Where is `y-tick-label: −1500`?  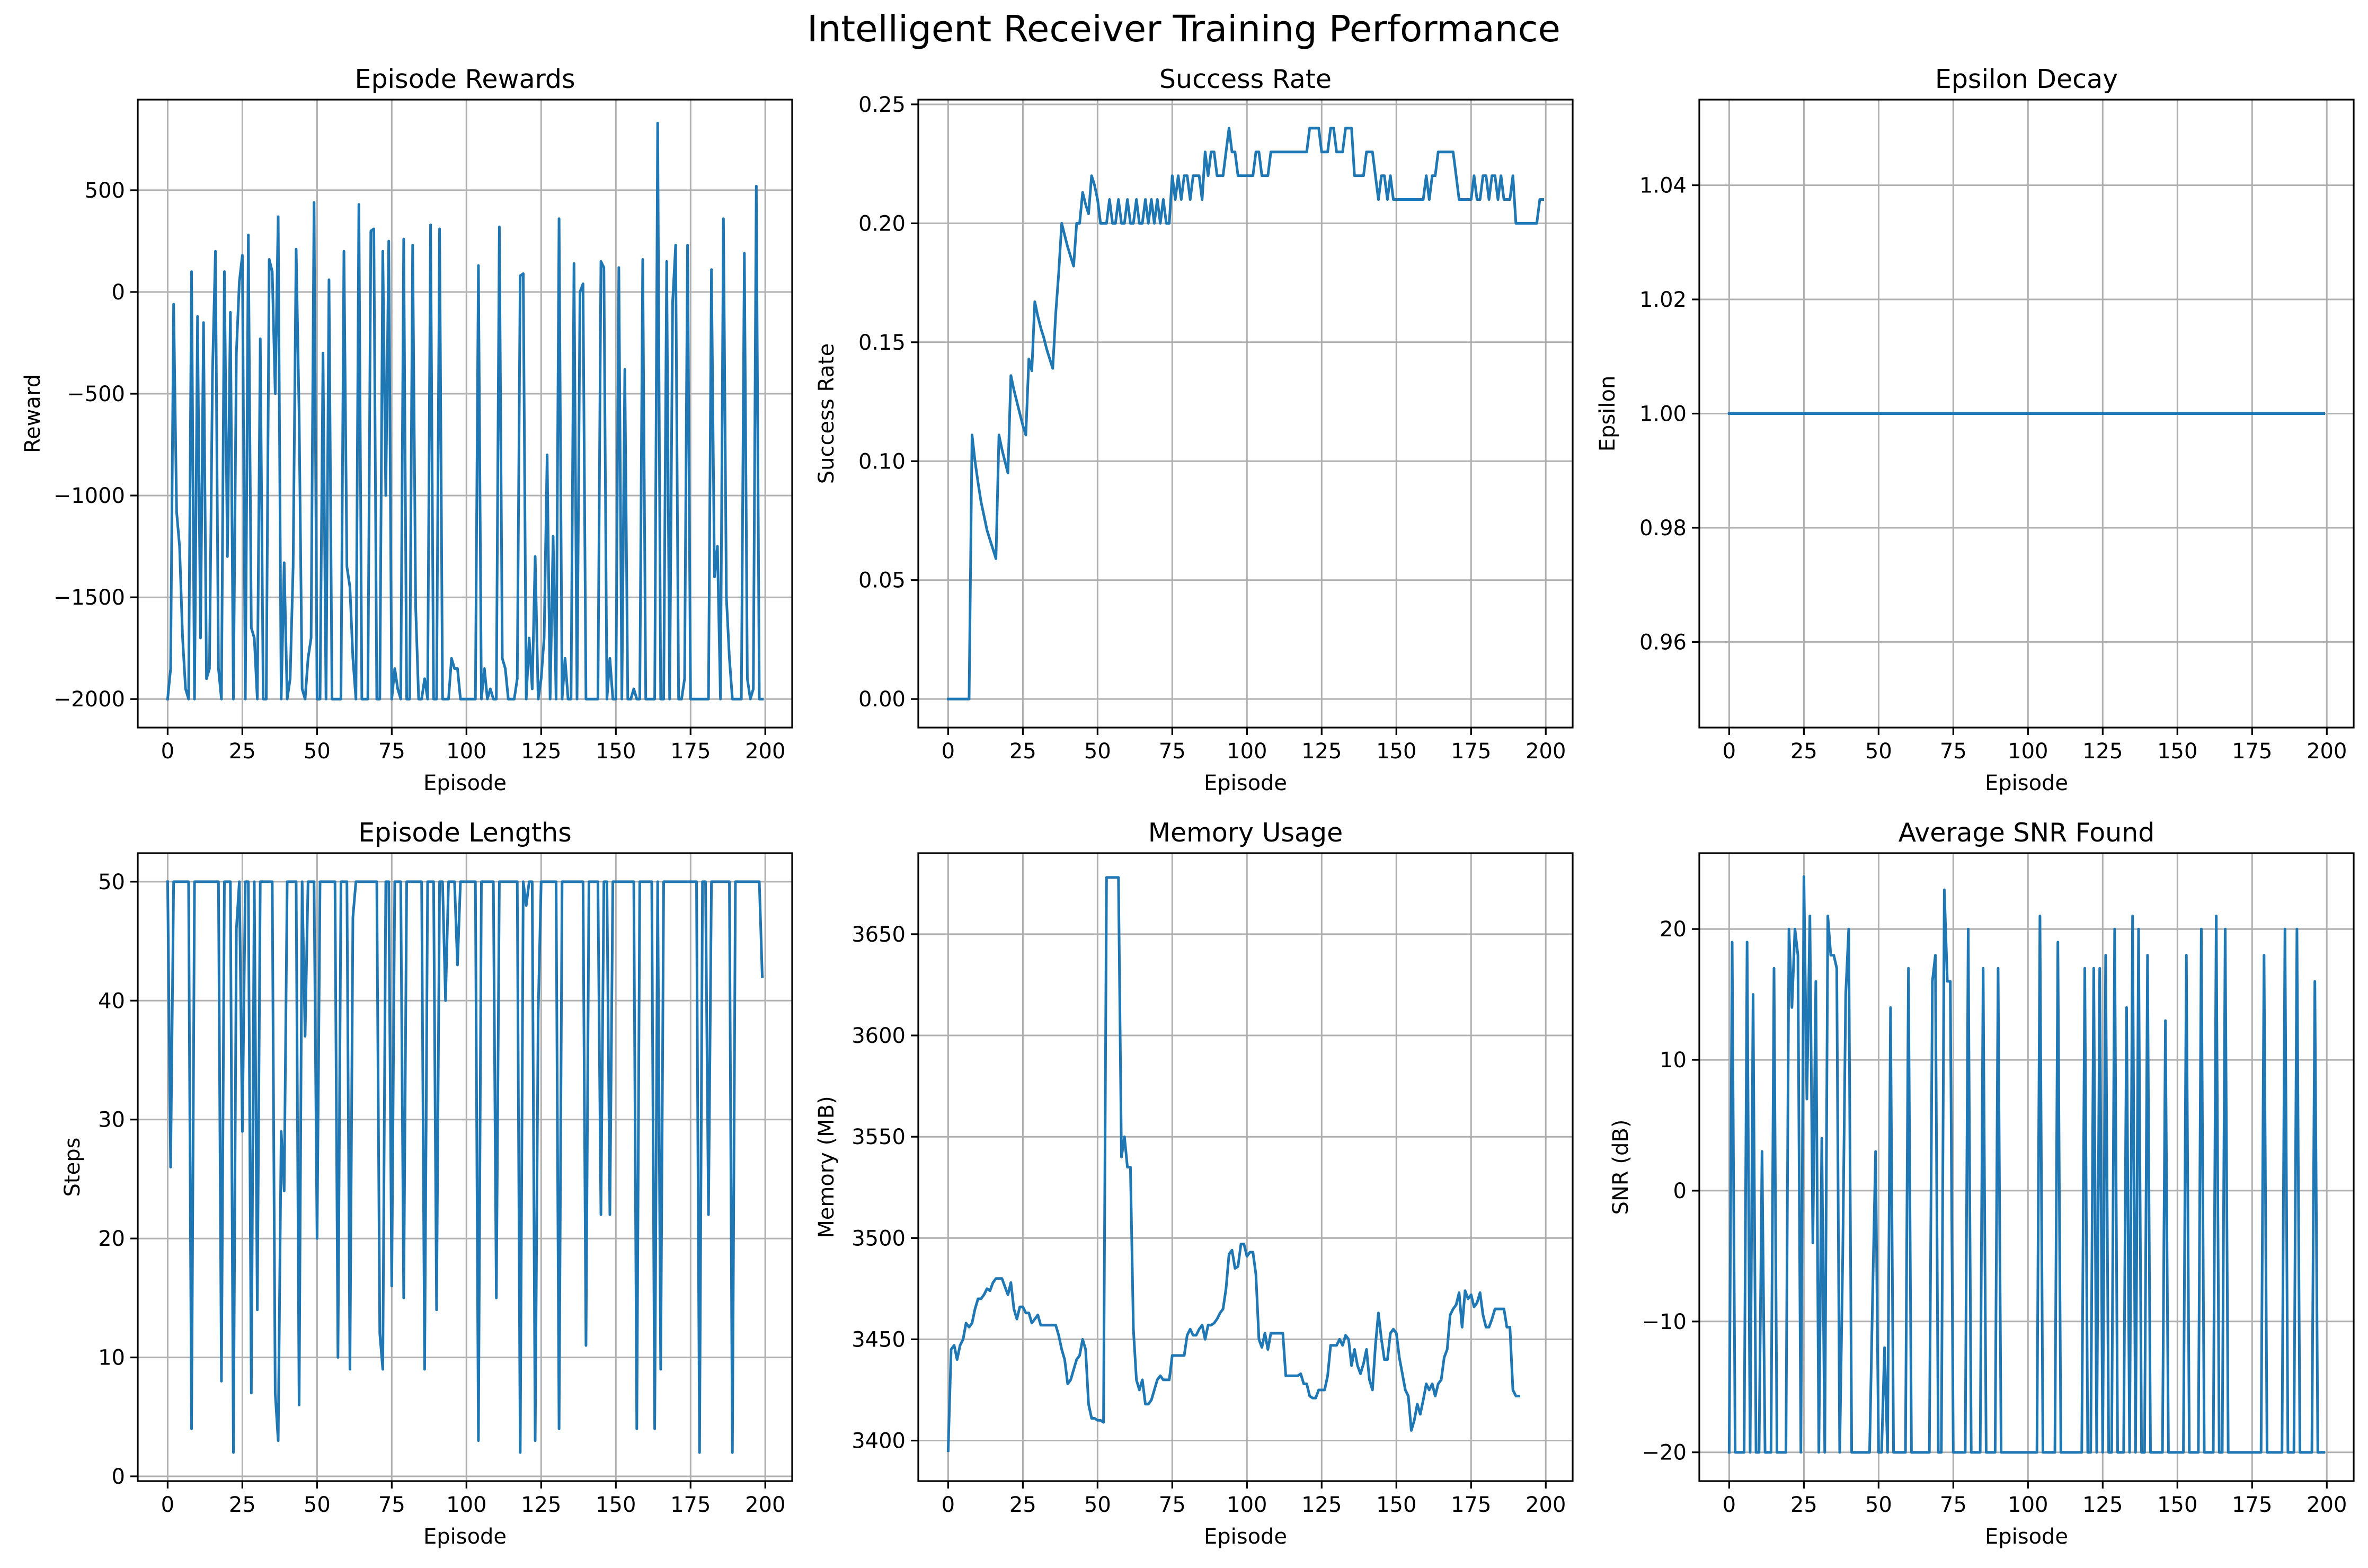 y-tick-label: −1500 is located at coordinates (89, 598).